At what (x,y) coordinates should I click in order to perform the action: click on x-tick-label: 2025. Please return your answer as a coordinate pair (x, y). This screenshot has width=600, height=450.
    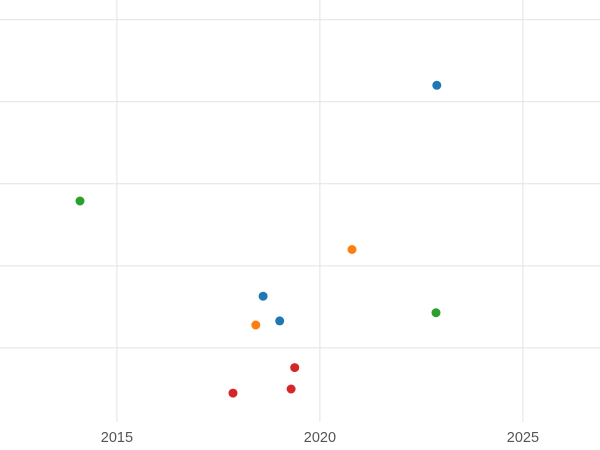
    Looking at the image, I should click on (523, 438).